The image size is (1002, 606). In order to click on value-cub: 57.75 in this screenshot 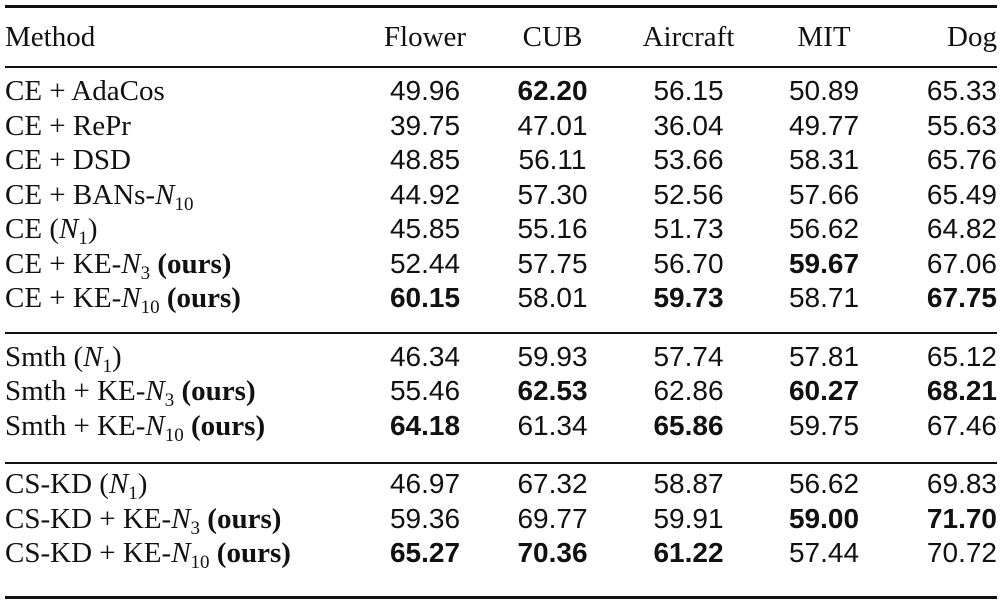, I will do `click(552, 263)`.